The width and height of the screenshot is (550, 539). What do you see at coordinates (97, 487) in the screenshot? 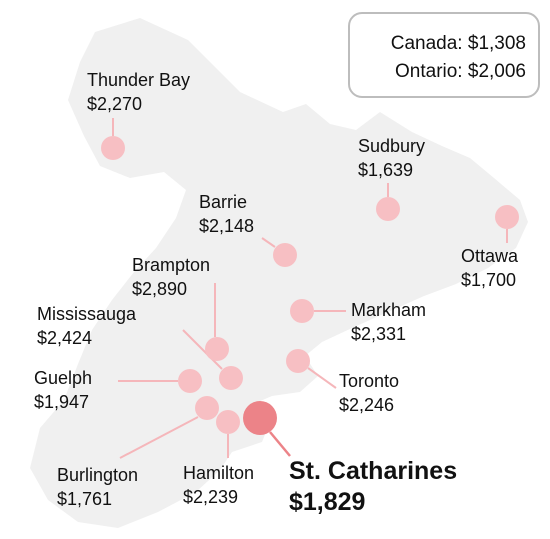
I see `label-burlington: Burlington $1,761` at bounding box center [97, 487].